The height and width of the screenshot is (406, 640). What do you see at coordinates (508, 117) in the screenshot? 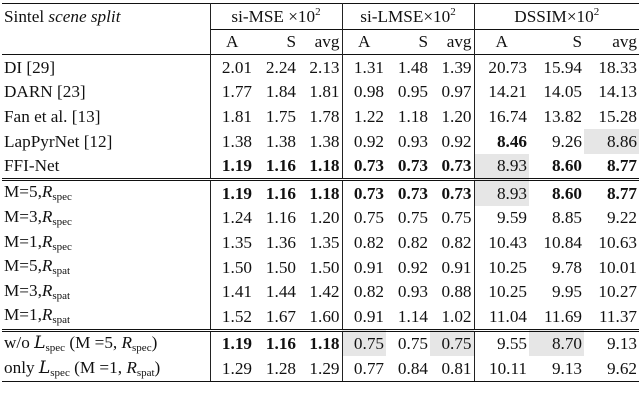
I see `value-cell: 16.74` at bounding box center [508, 117].